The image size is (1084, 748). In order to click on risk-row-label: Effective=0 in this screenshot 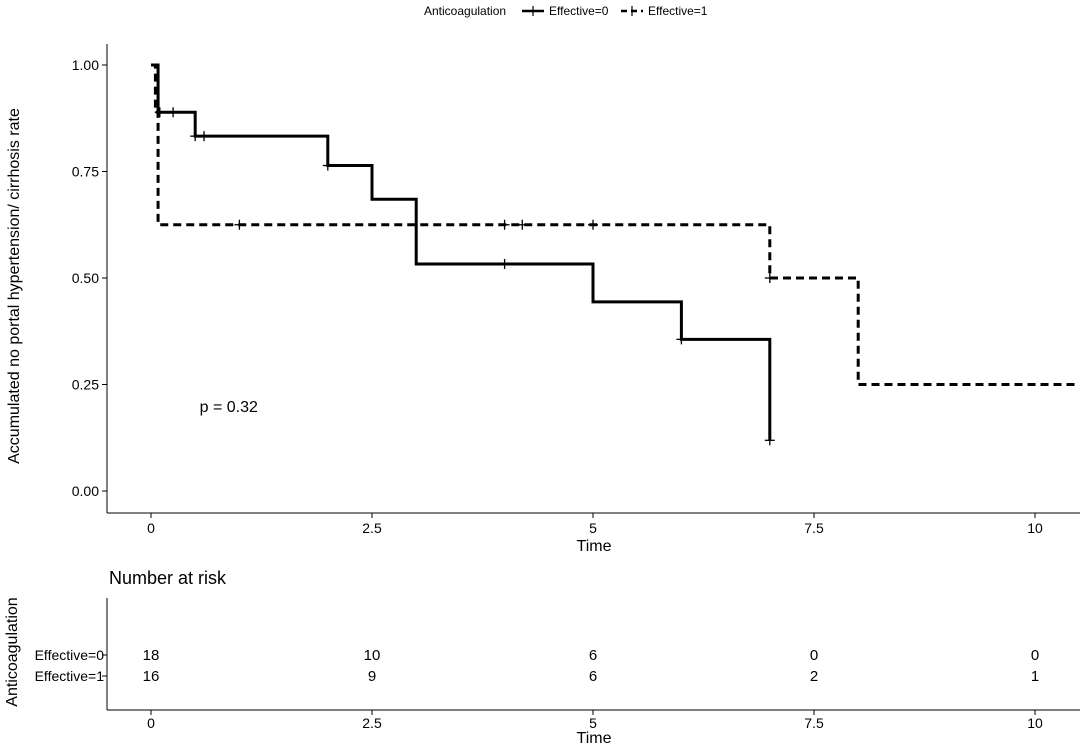, I will do `click(70, 655)`.